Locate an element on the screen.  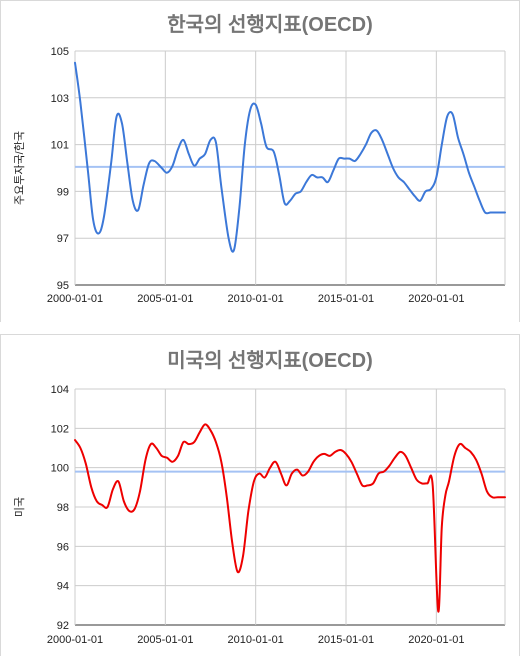
y-axis-label: 미국 is located at coordinates (19, 507).